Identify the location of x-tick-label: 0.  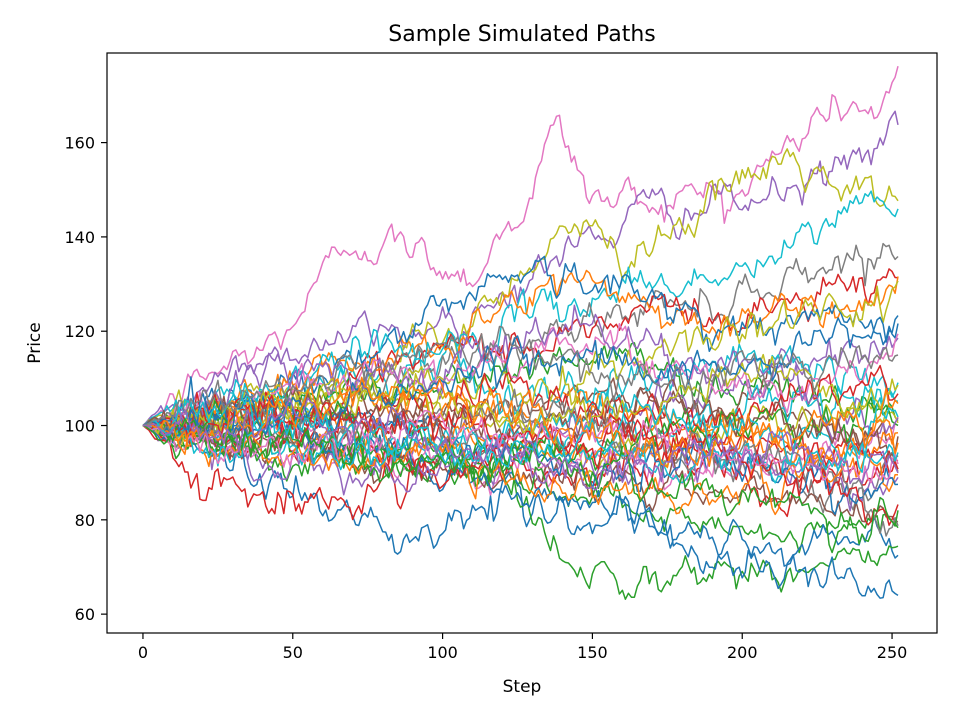
(143, 652).